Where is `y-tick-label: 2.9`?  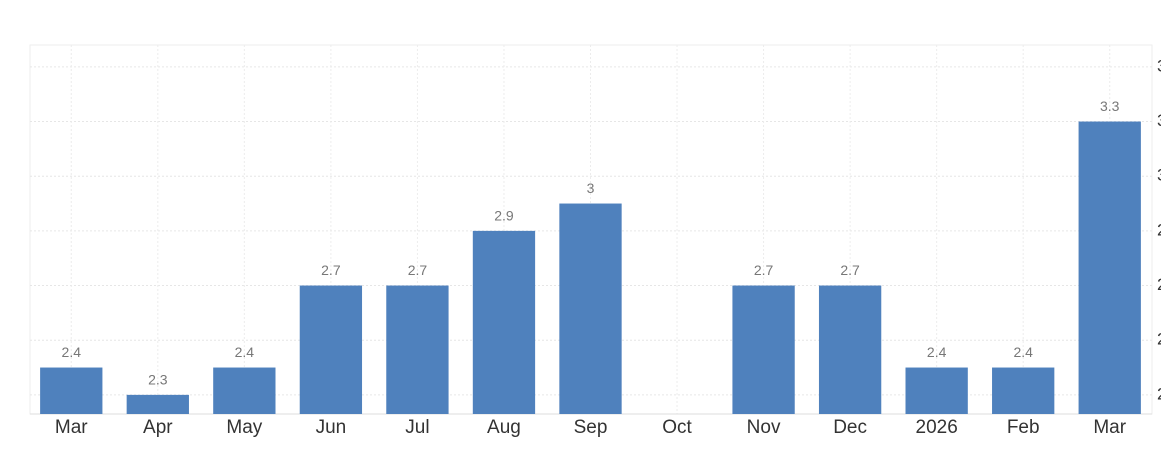
y-tick-label: 2.9 is located at coordinates (1159, 229).